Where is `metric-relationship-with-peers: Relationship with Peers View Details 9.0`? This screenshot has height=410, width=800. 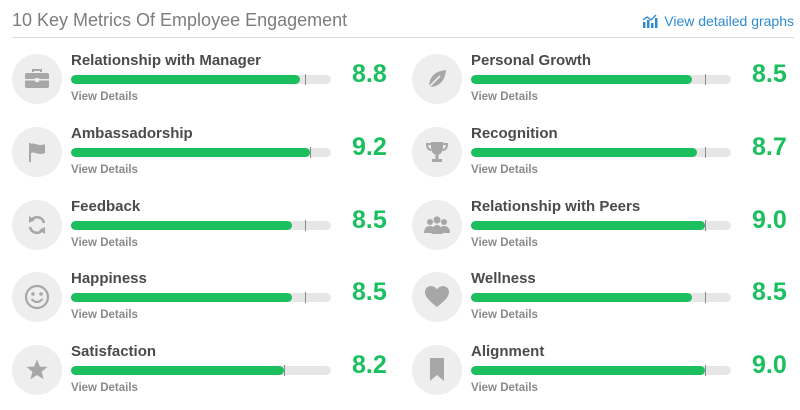 metric-relationship-with-peers: Relationship with Peers View Details 9.0 is located at coordinates (606, 228).